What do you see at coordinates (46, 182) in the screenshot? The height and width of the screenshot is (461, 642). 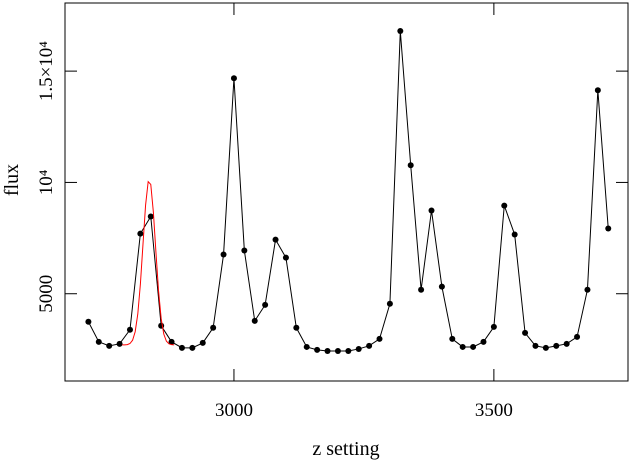 I see `y-tick-label: 10⁴` at bounding box center [46, 182].